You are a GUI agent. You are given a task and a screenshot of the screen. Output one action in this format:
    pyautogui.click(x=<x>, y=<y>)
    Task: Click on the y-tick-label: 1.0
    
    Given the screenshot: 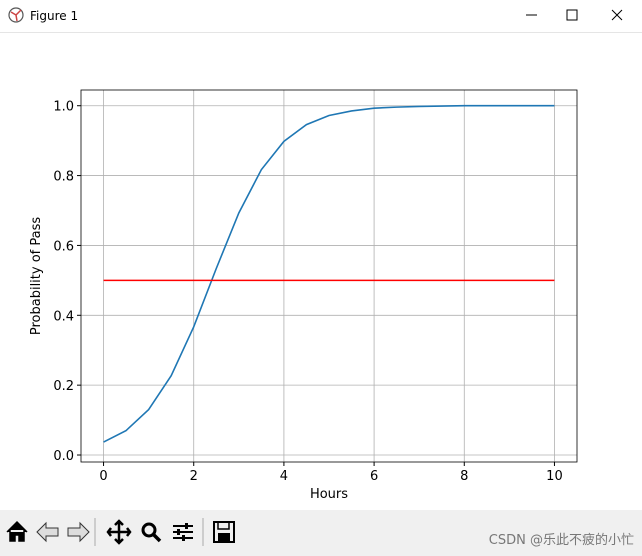 What is the action you would take?
    pyautogui.click(x=63, y=107)
    